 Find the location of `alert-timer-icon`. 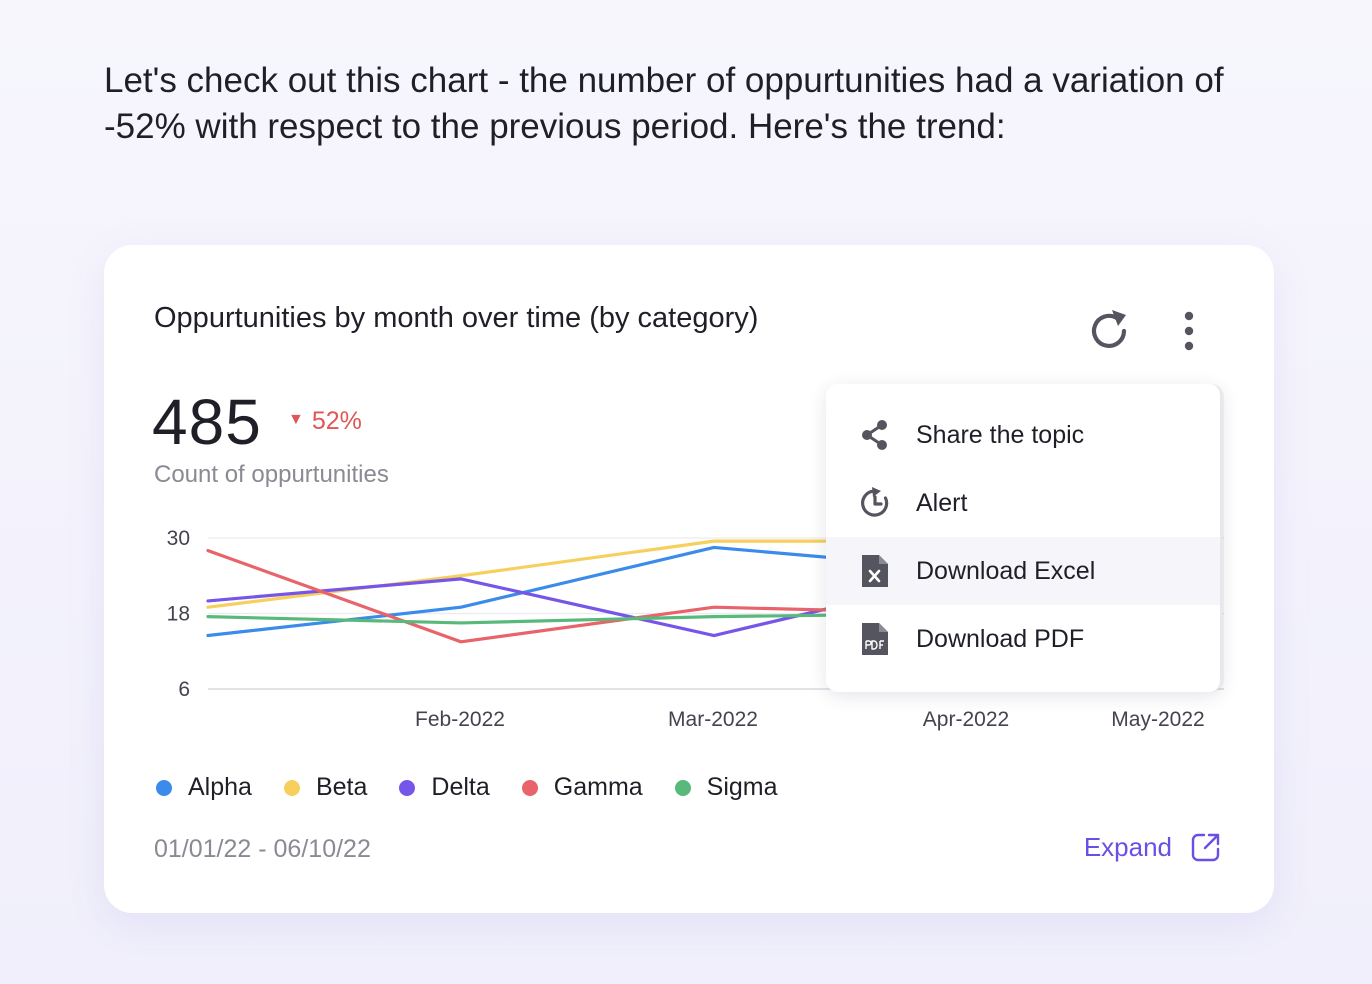

alert-timer-icon is located at coordinates (875, 503).